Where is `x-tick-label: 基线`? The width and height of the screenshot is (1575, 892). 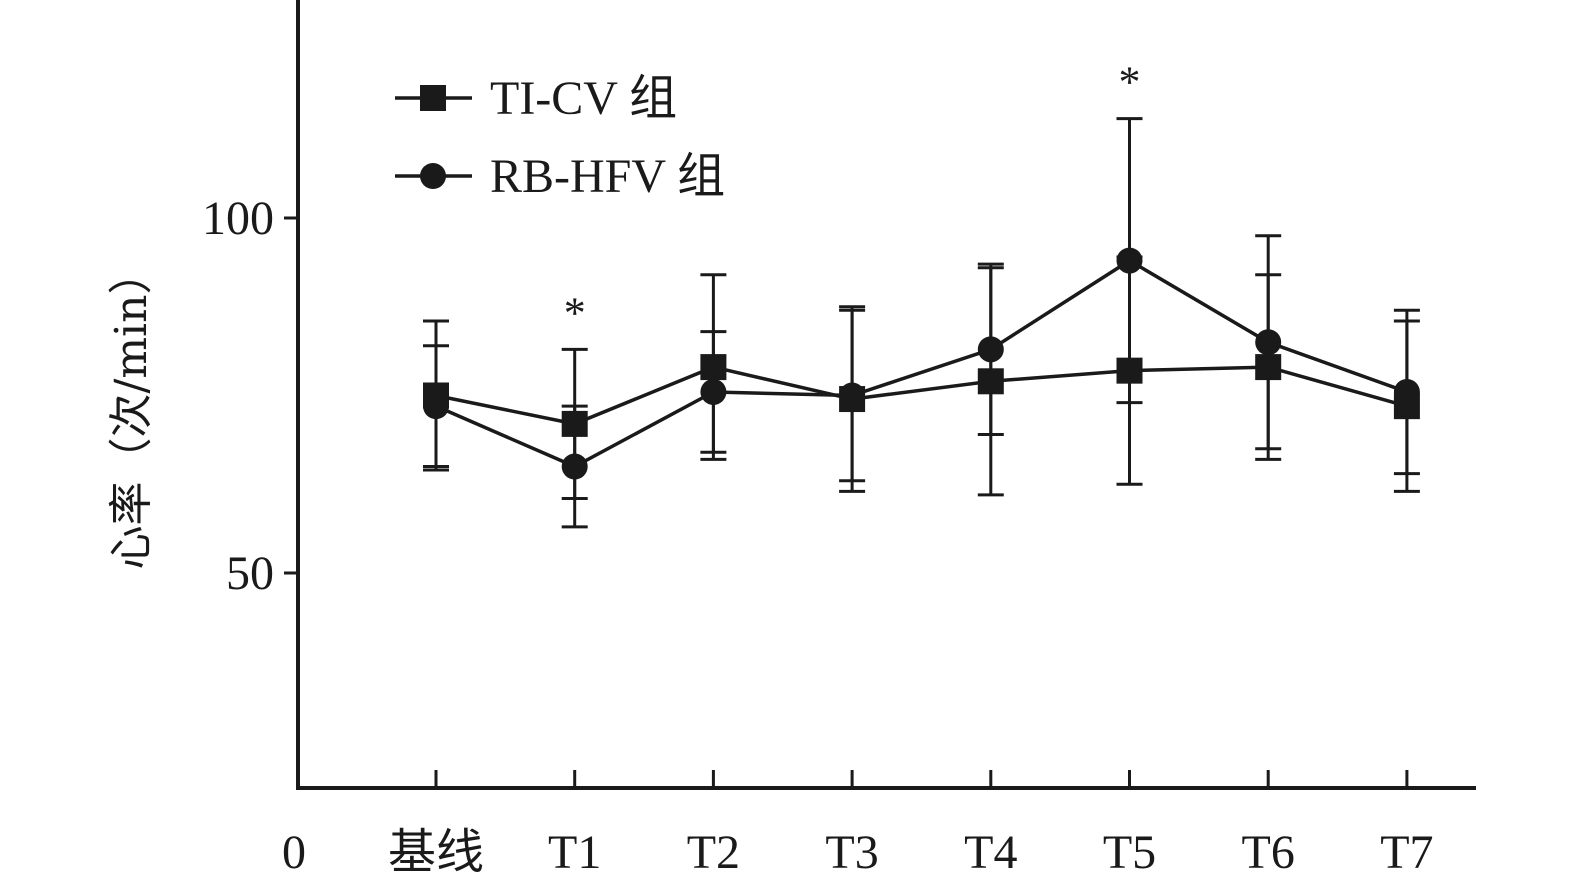 x-tick-label: 基线 is located at coordinates (436, 852).